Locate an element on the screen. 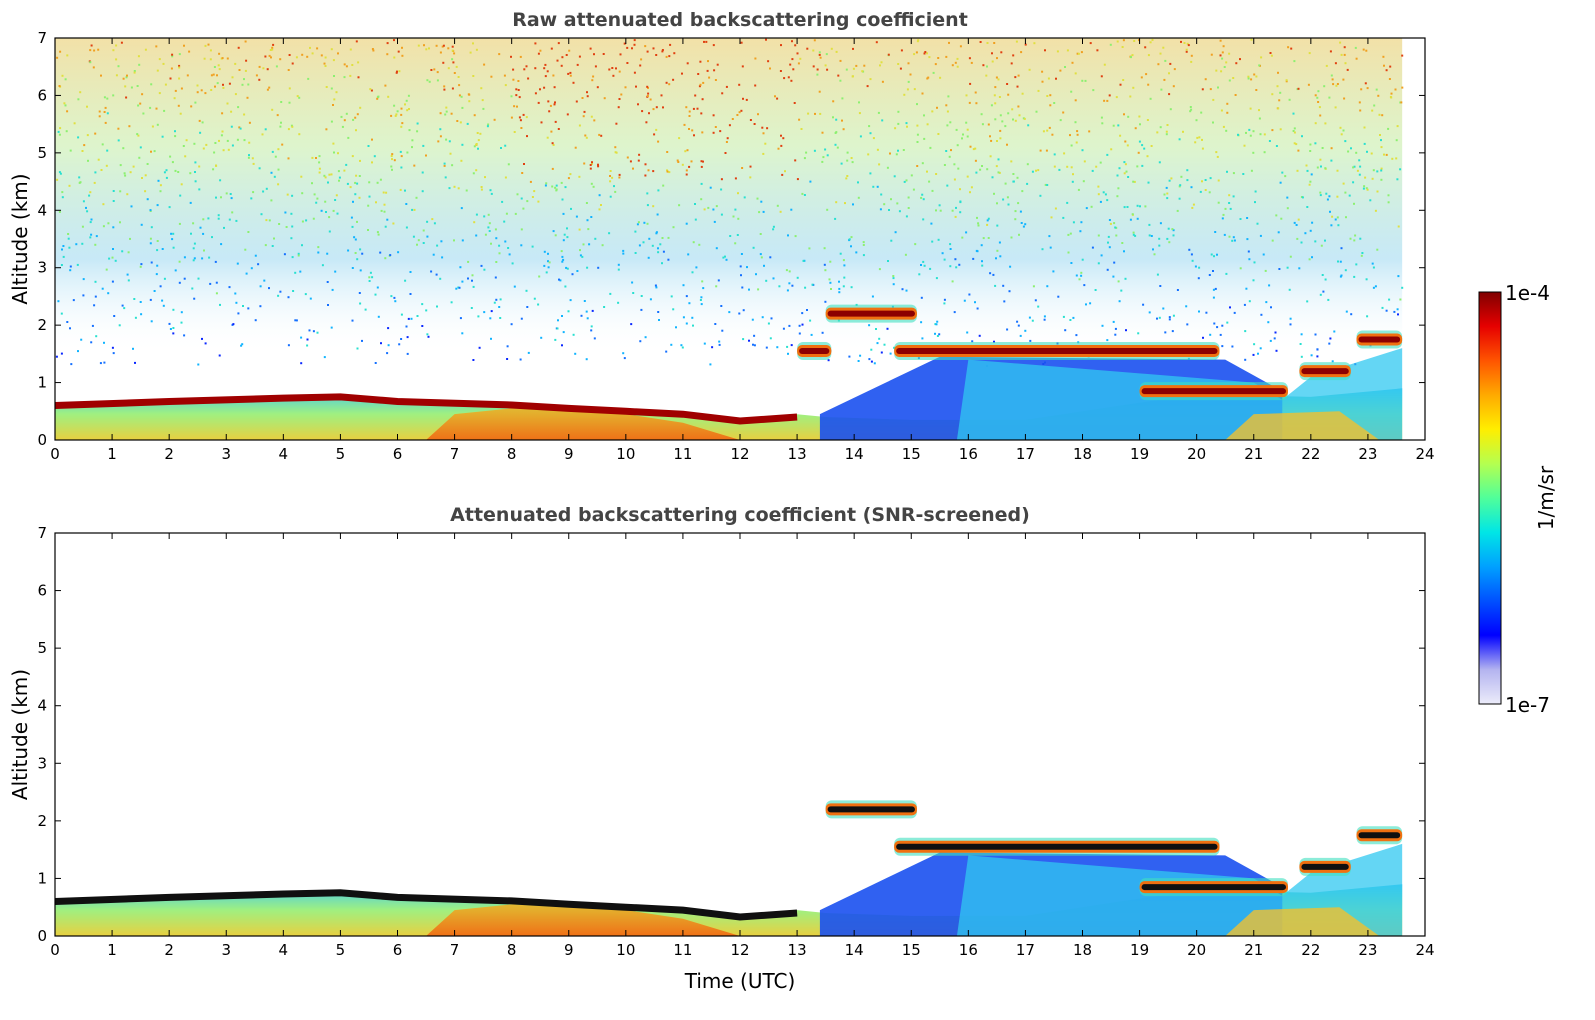 This screenshot has width=1595, height=1020. panel2-y-axis-label: Altitude (km) is located at coordinates (20, 734).